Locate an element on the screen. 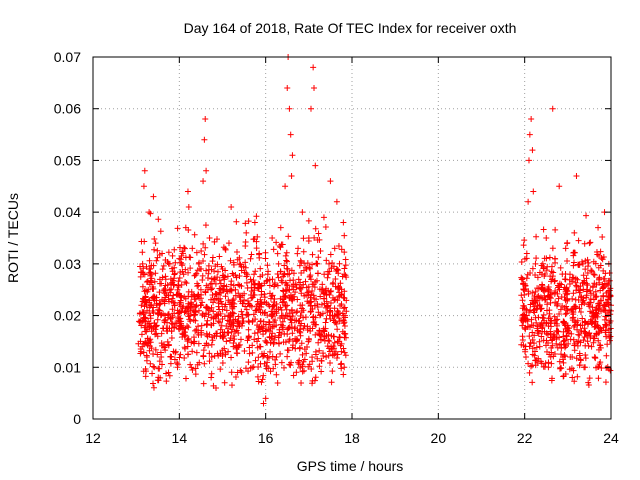 Image resolution: width=640 pixels, height=480 pixels. x-tick-label: 24 is located at coordinates (611, 438).